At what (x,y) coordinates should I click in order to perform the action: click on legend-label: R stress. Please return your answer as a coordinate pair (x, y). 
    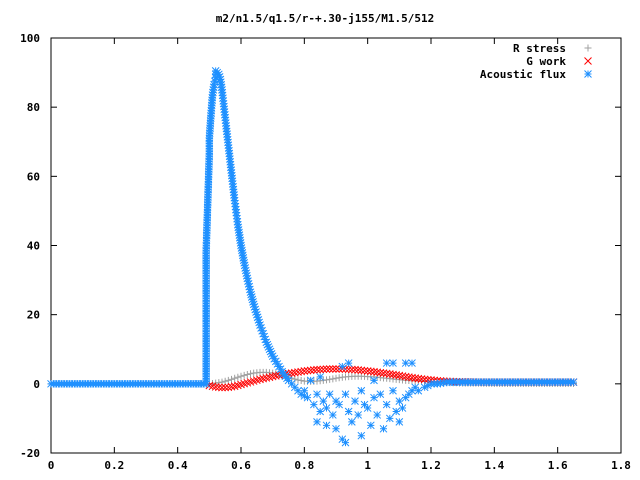
    Looking at the image, I should click on (539, 48).